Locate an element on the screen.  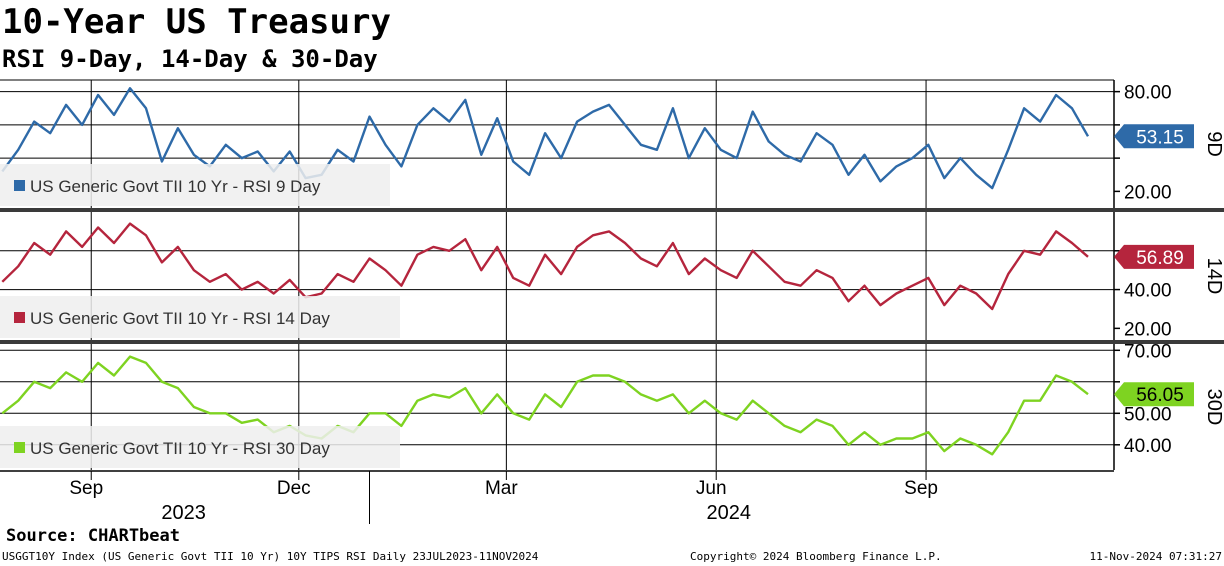
last-value-label: 56.89 is located at coordinates (1160, 258).